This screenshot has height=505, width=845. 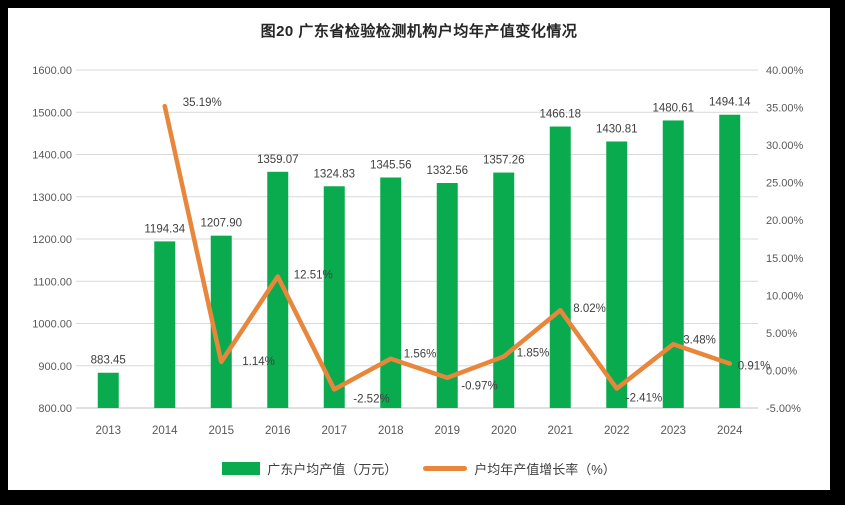 I want to click on right-axis-tick-label: 35.00%, so click(x=785, y=109).